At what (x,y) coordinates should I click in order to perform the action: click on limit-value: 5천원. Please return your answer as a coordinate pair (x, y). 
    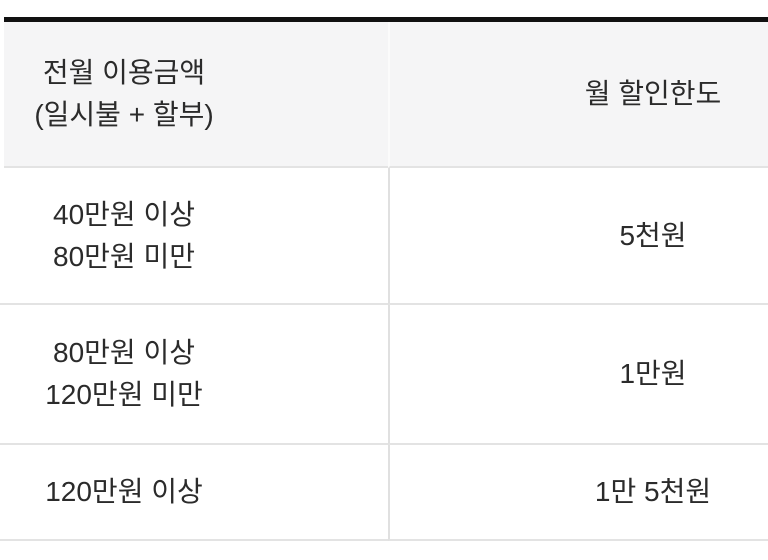
    Looking at the image, I should click on (653, 235).